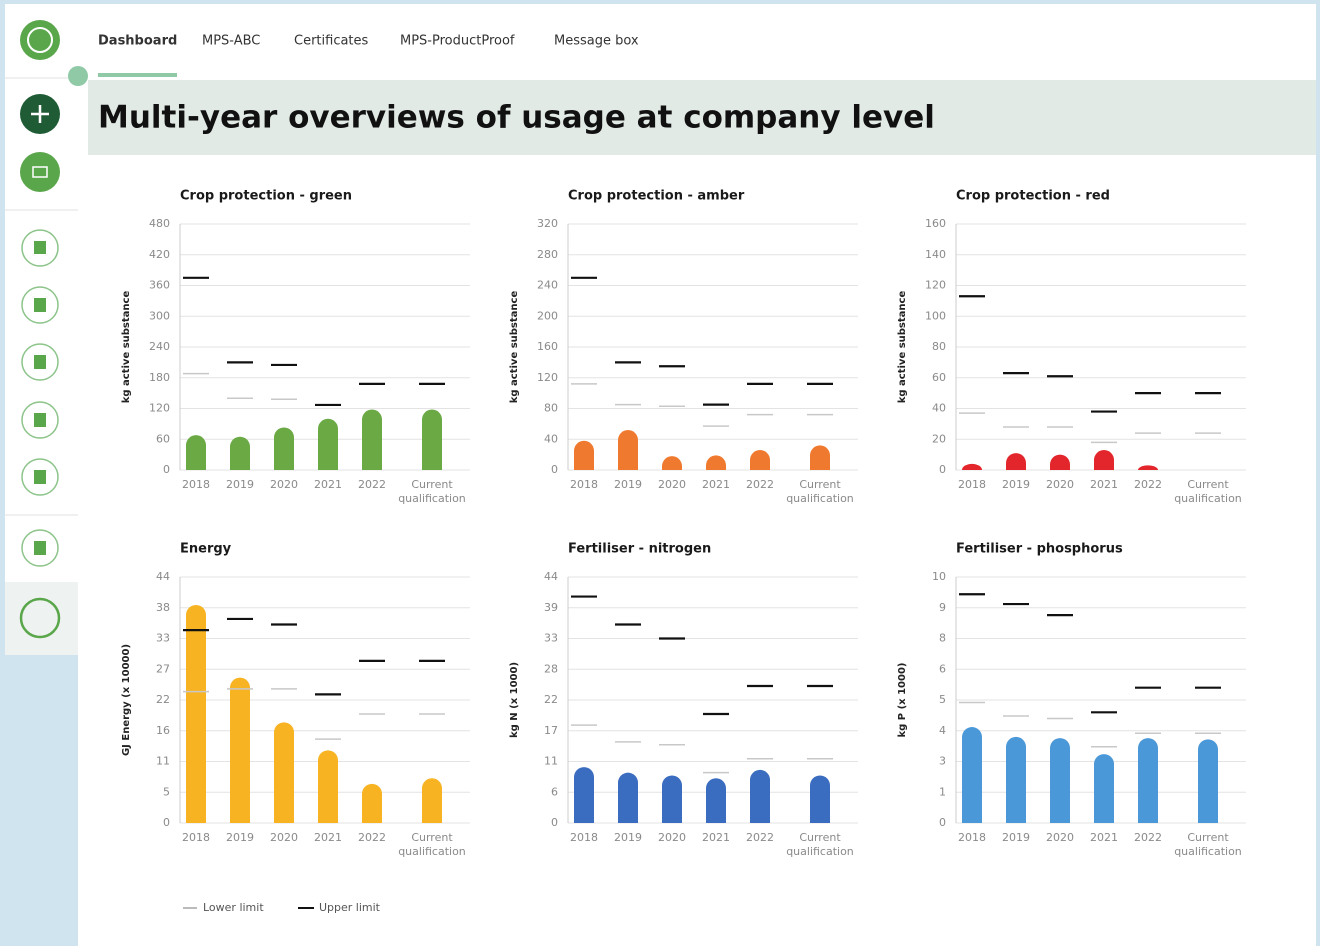 The image size is (1320, 946). What do you see at coordinates (547, 223) in the screenshot?
I see `y-tick-label: 320` at bounding box center [547, 223].